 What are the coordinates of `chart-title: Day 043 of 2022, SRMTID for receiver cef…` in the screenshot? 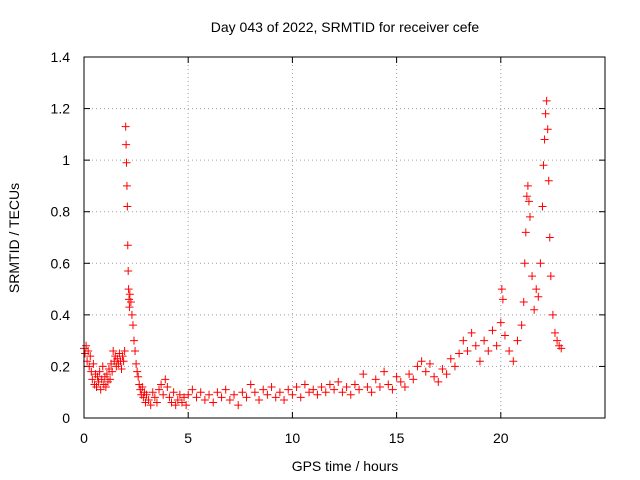 It's located at (345, 27).